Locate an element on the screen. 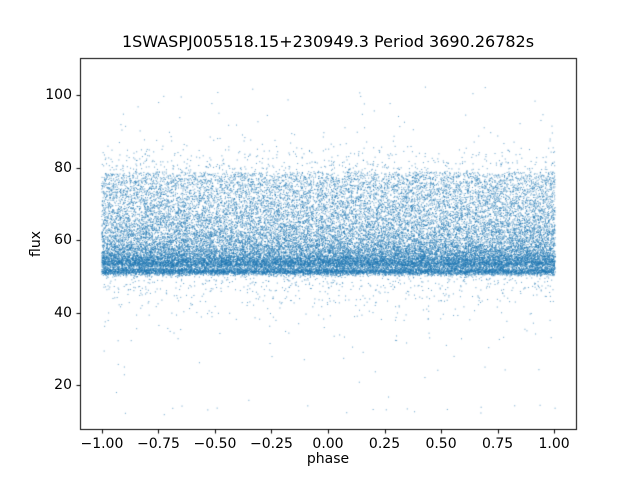 This screenshot has width=640, height=480. y-tick-label: 40 is located at coordinates (63, 312).